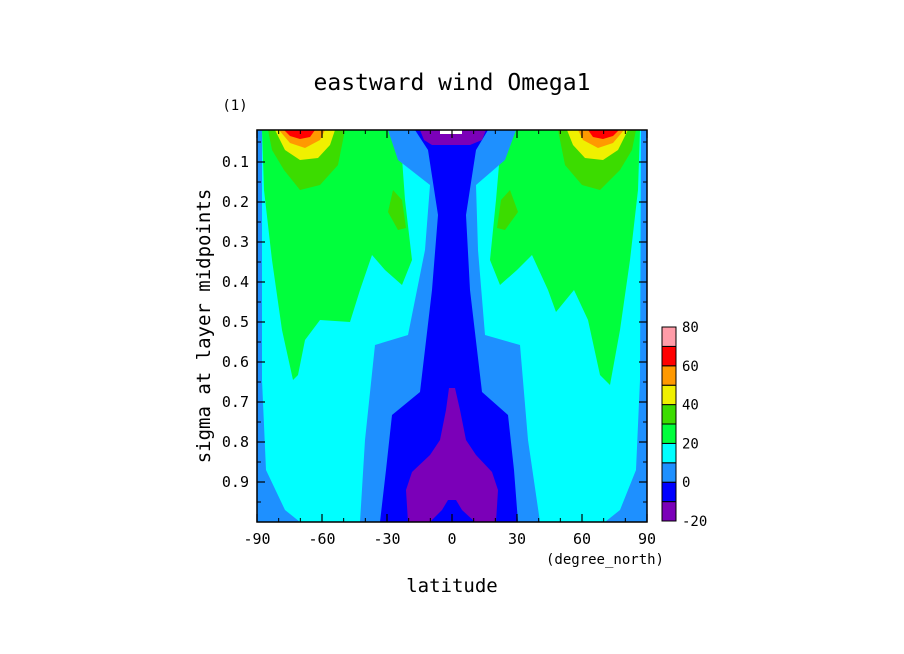 This screenshot has height=654, width=904. Describe the element at coordinates (234, 106) in the screenshot. I see `units-label: (1)` at that location.